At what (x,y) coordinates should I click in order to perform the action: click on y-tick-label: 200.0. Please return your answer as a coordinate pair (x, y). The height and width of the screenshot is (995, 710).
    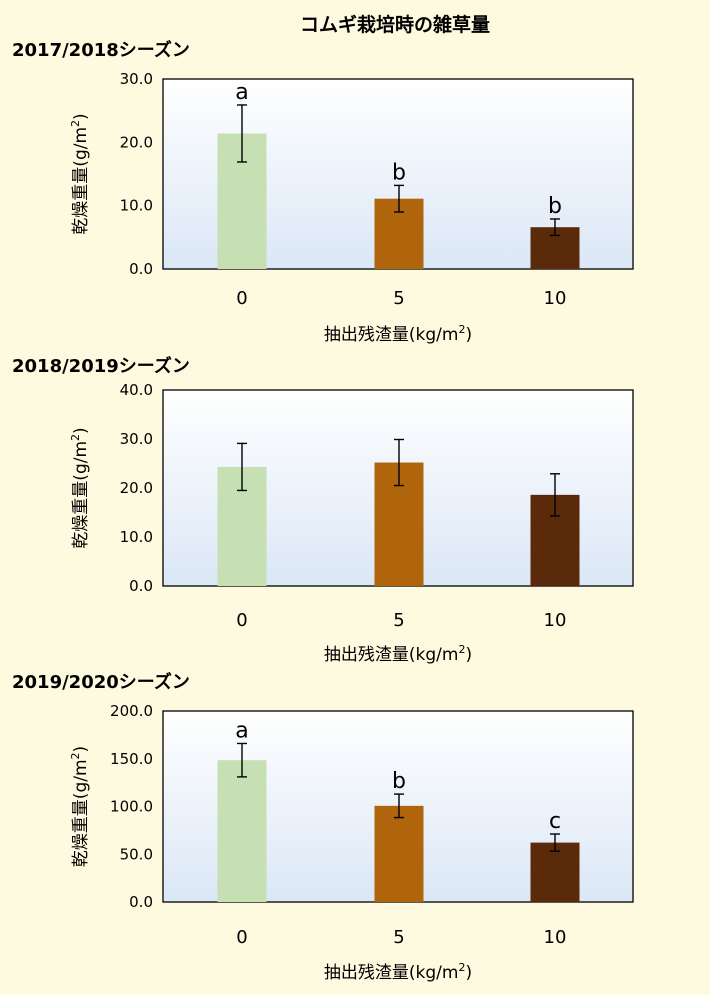
    Looking at the image, I should click on (131, 711).